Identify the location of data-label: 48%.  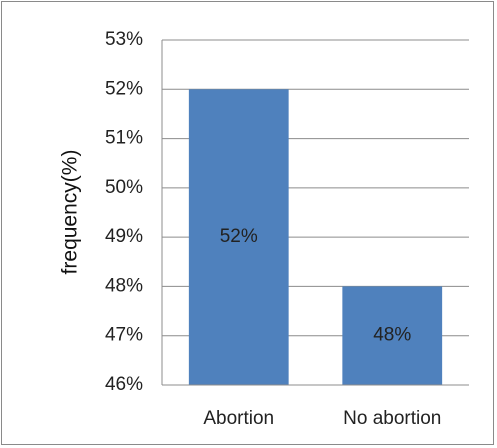
(392, 335).